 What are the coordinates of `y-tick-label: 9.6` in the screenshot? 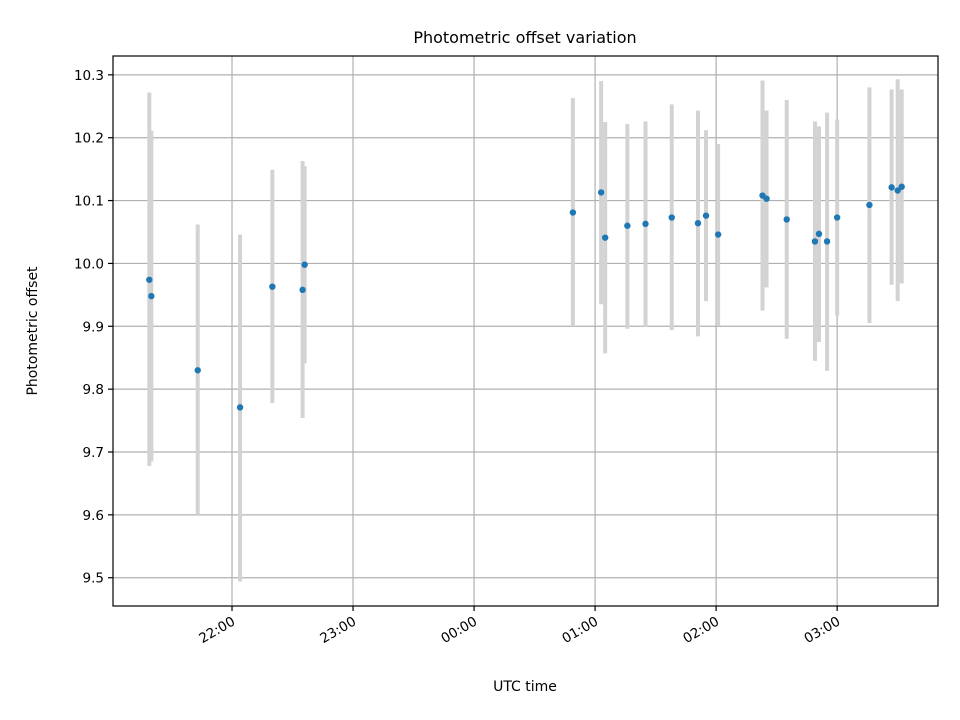 It's located at (93, 516).